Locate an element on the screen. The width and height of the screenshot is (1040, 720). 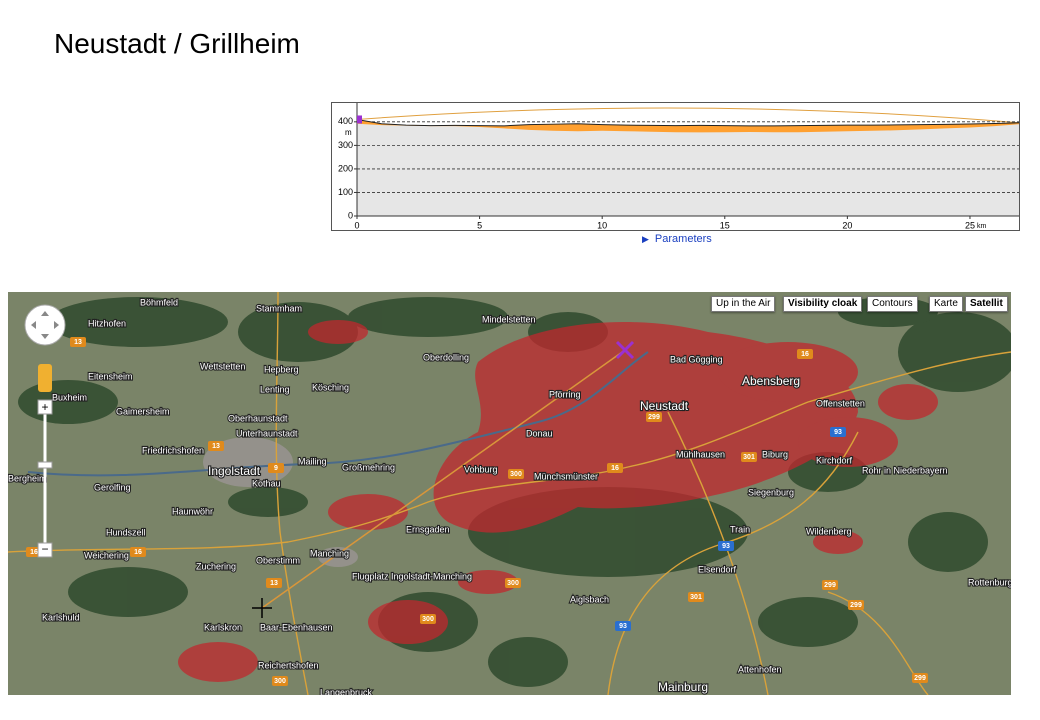
map-type-button: Satellit is located at coordinates (986, 304).